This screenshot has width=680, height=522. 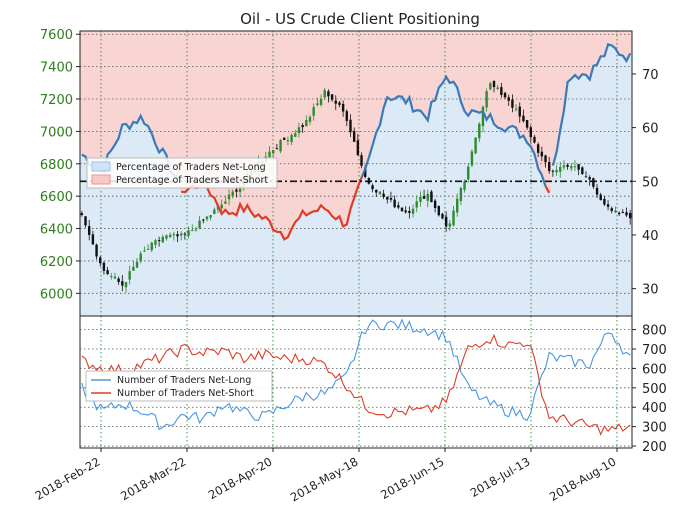 I want to click on price-tick-label: 7400, so click(x=56, y=68).